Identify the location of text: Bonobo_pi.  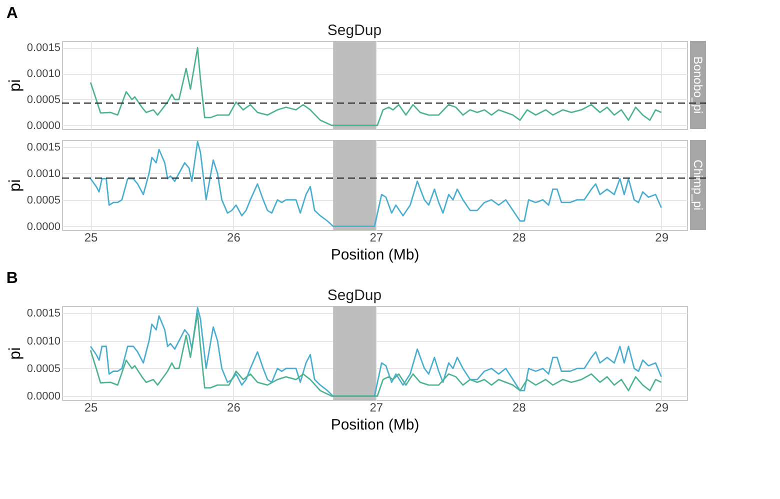
(698, 85).